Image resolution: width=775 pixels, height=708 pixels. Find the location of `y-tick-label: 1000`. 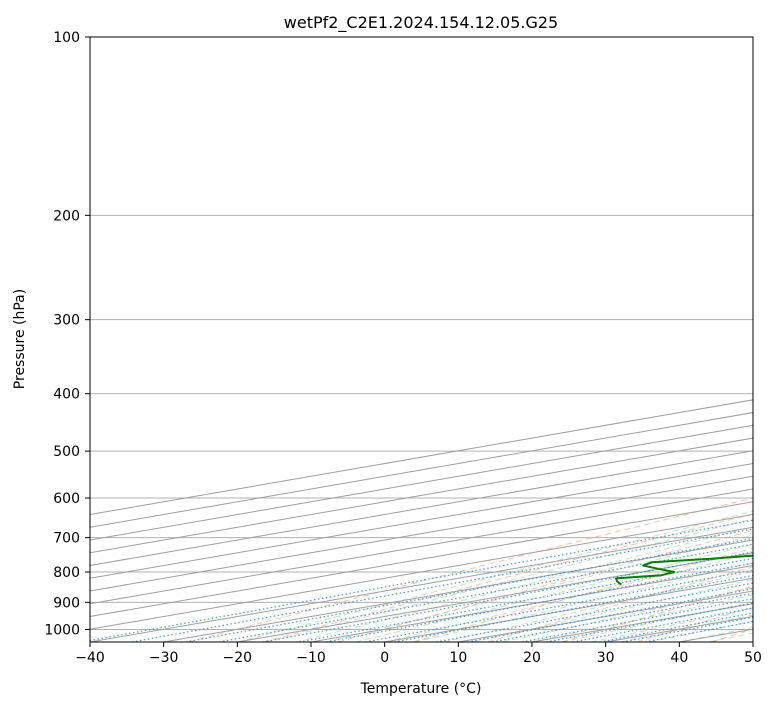

y-tick-label: 1000 is located at coordinates (62, 630).